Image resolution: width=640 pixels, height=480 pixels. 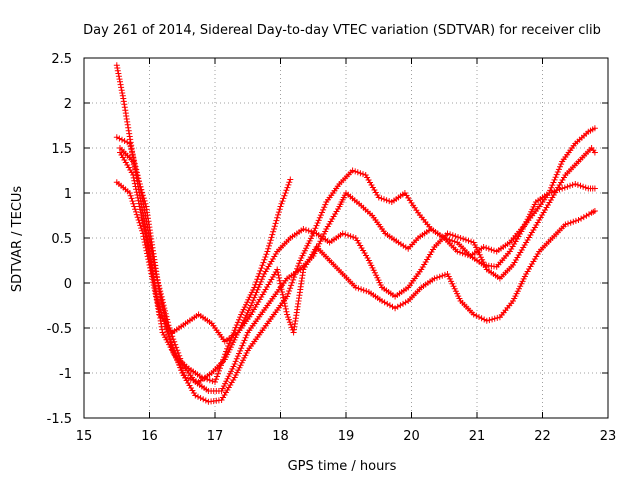 I want to click on y-tick-label: 0, so click(x=68, y=284).